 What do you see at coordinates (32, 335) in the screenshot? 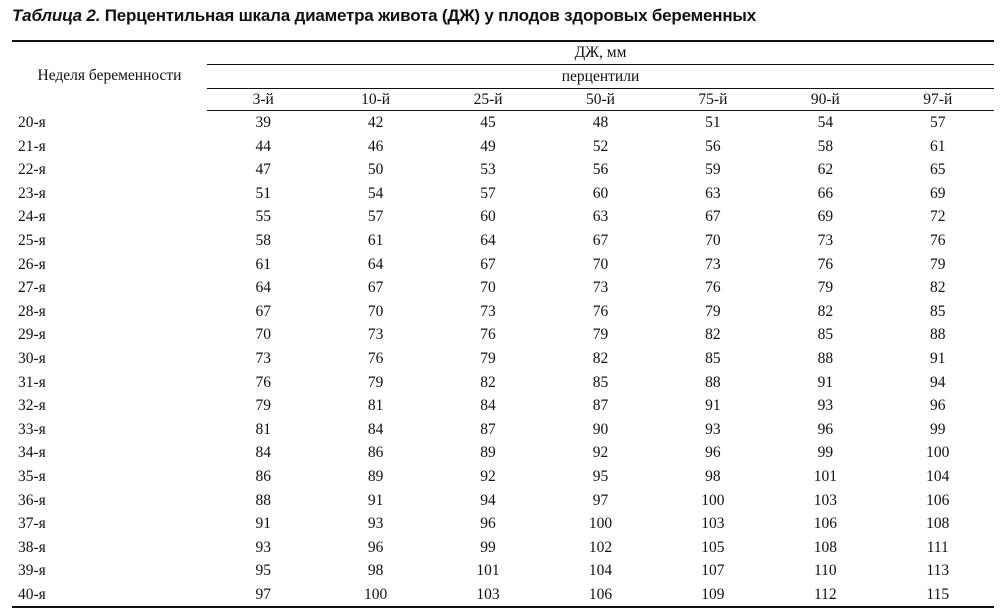
I see `week-cell: 29-я` at bounding box center [32, 335].